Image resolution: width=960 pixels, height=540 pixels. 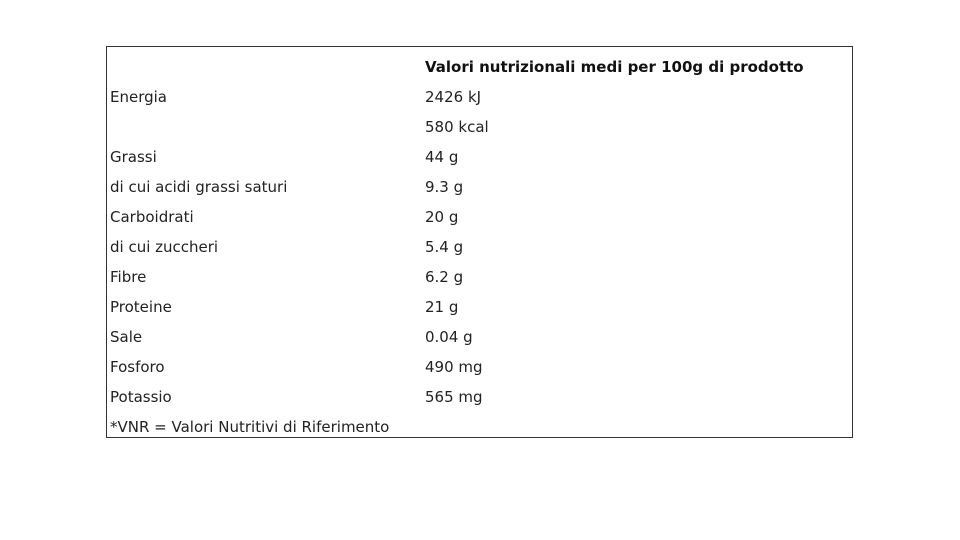 What do you see at coordinates (479, 187) in the screenshot?
I see `row: di cui acidi grassi saturi 9.3 g` at bounding box center [479, 187].